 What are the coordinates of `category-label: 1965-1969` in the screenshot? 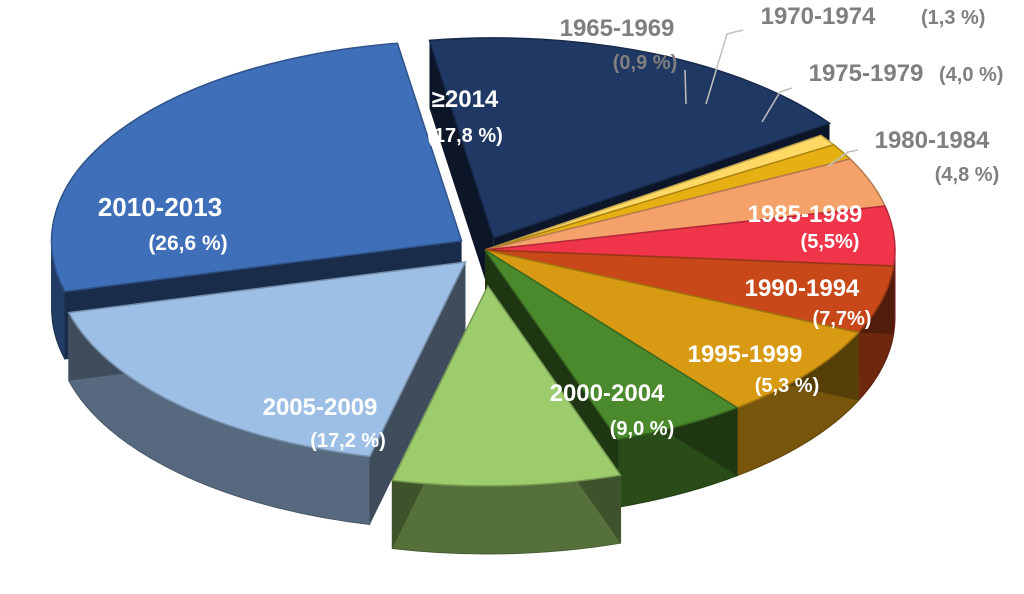 It's located at (617, 28).